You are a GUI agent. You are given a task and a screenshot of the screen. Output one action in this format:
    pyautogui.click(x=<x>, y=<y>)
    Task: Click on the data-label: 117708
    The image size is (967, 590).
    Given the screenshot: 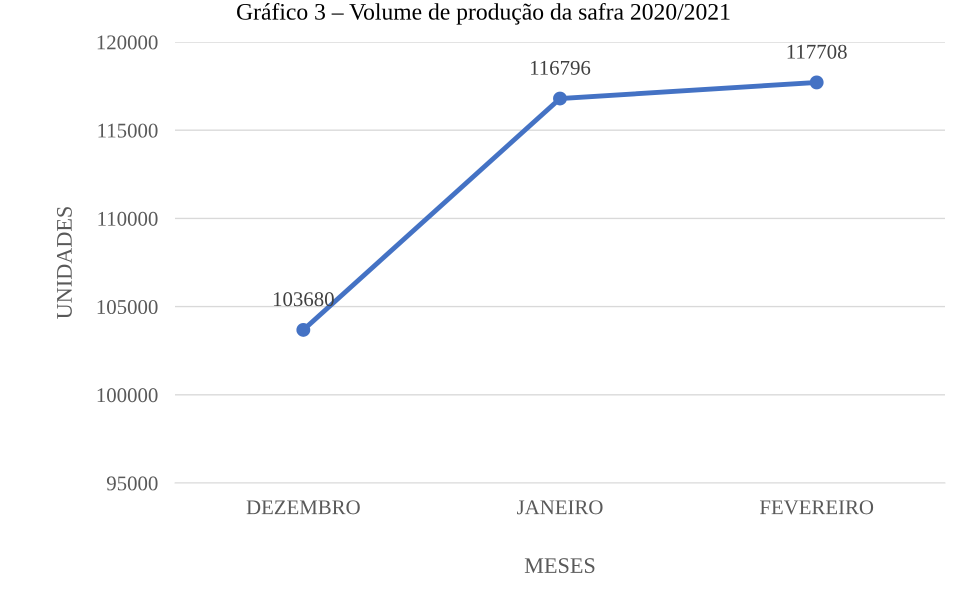 What is the action you would take?
    pyautogui.click(x=817, y=51)
    